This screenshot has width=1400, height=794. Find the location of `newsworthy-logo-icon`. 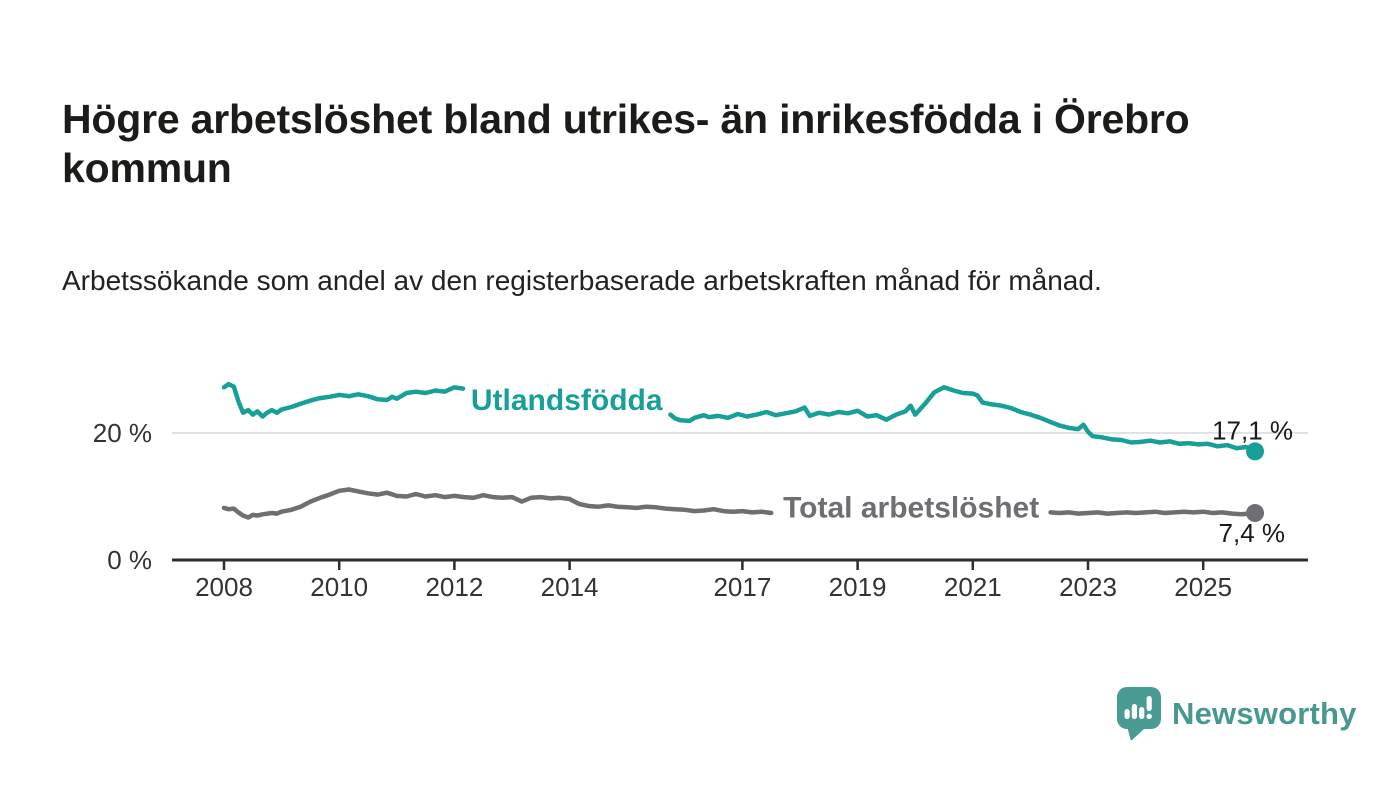

newsworthy-logo-icon is located at coordinates (1139, 714).